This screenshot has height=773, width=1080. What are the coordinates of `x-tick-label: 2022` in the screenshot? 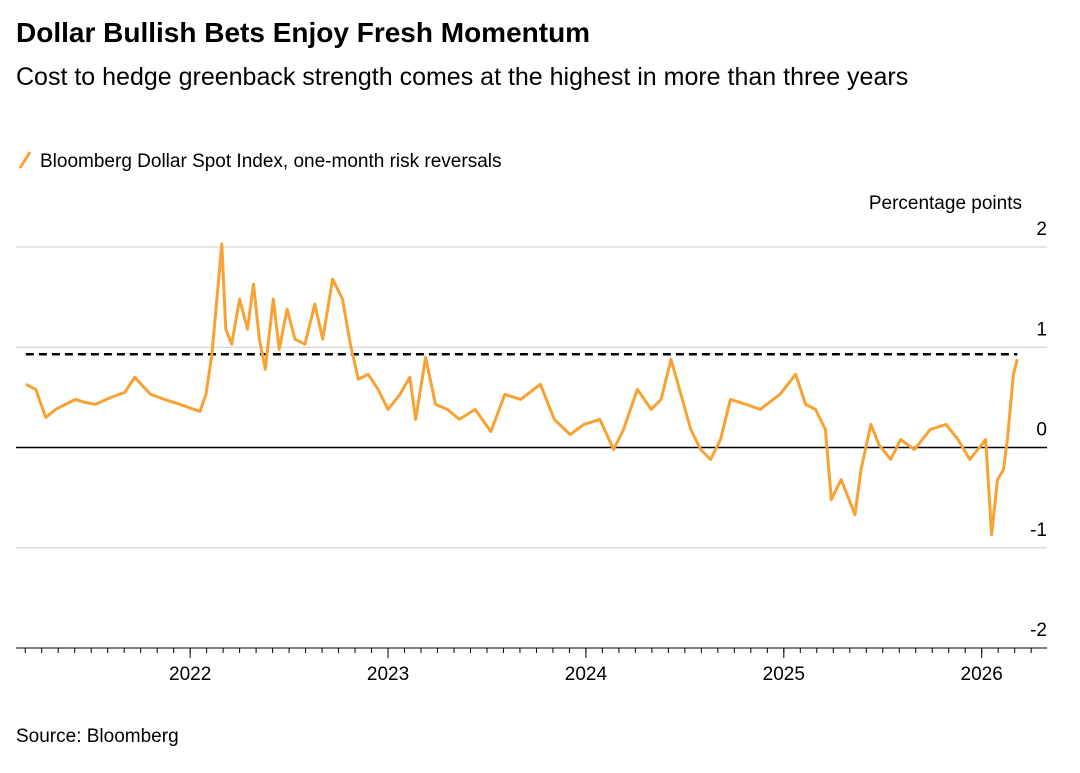 It's located at (190, 674).